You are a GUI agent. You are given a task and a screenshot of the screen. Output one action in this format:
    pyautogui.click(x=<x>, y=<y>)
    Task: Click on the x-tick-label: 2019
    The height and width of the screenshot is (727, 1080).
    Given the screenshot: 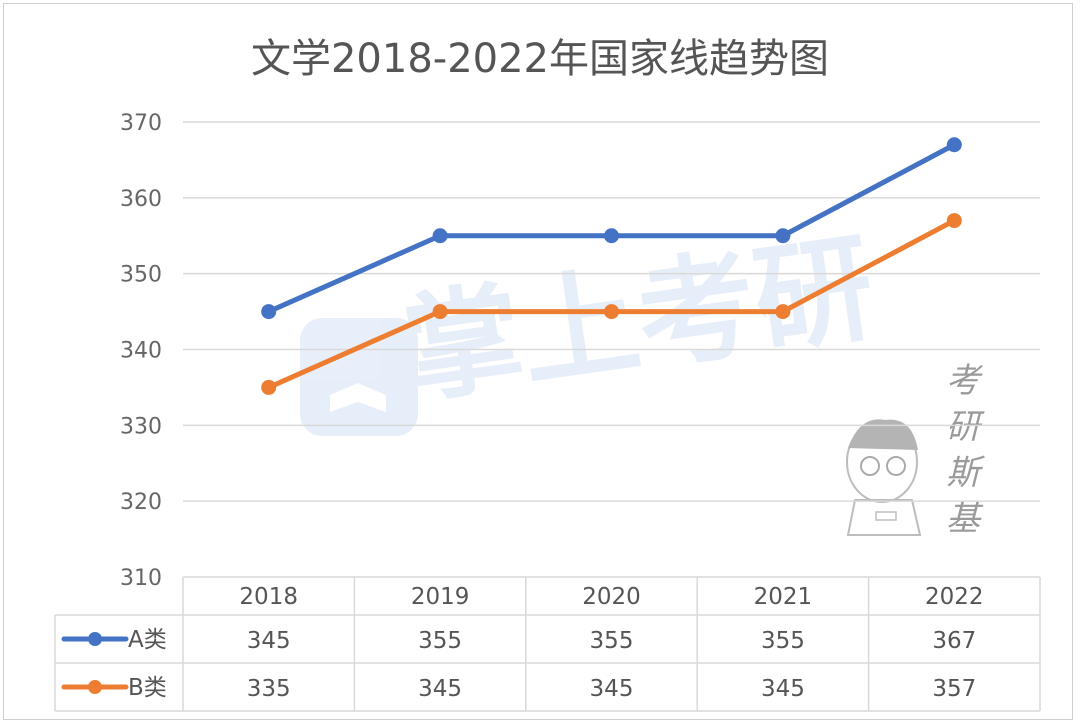 What is the action you would take?
    pyautogui.click(x=440, y=597)
    